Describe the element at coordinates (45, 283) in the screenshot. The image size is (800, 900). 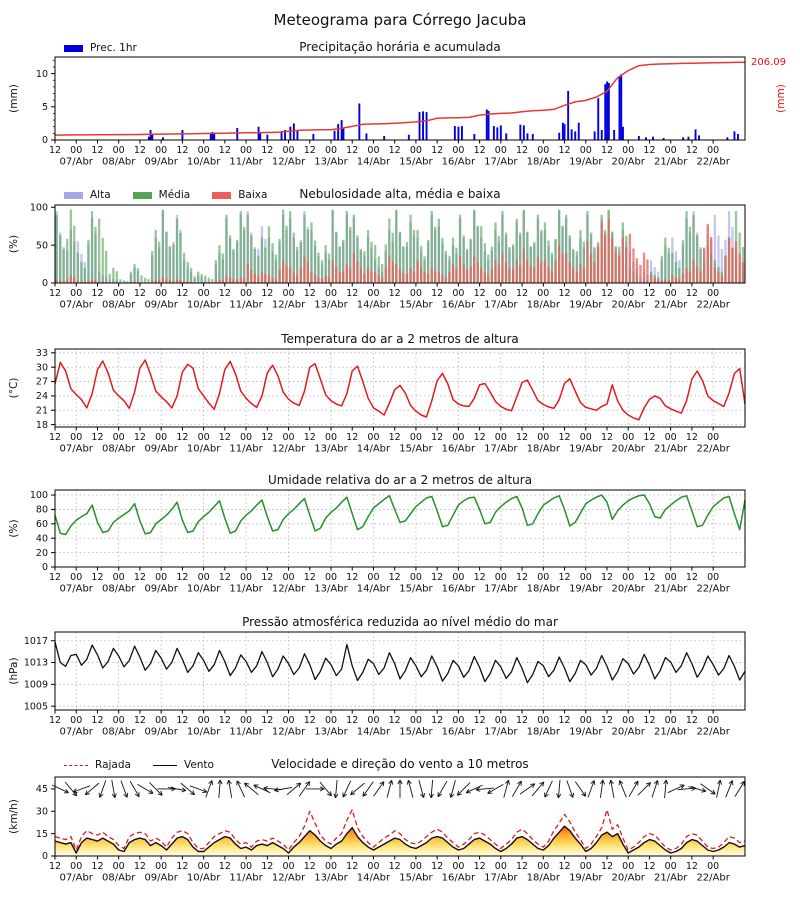
I see `y-tick-label: 0` at that location.